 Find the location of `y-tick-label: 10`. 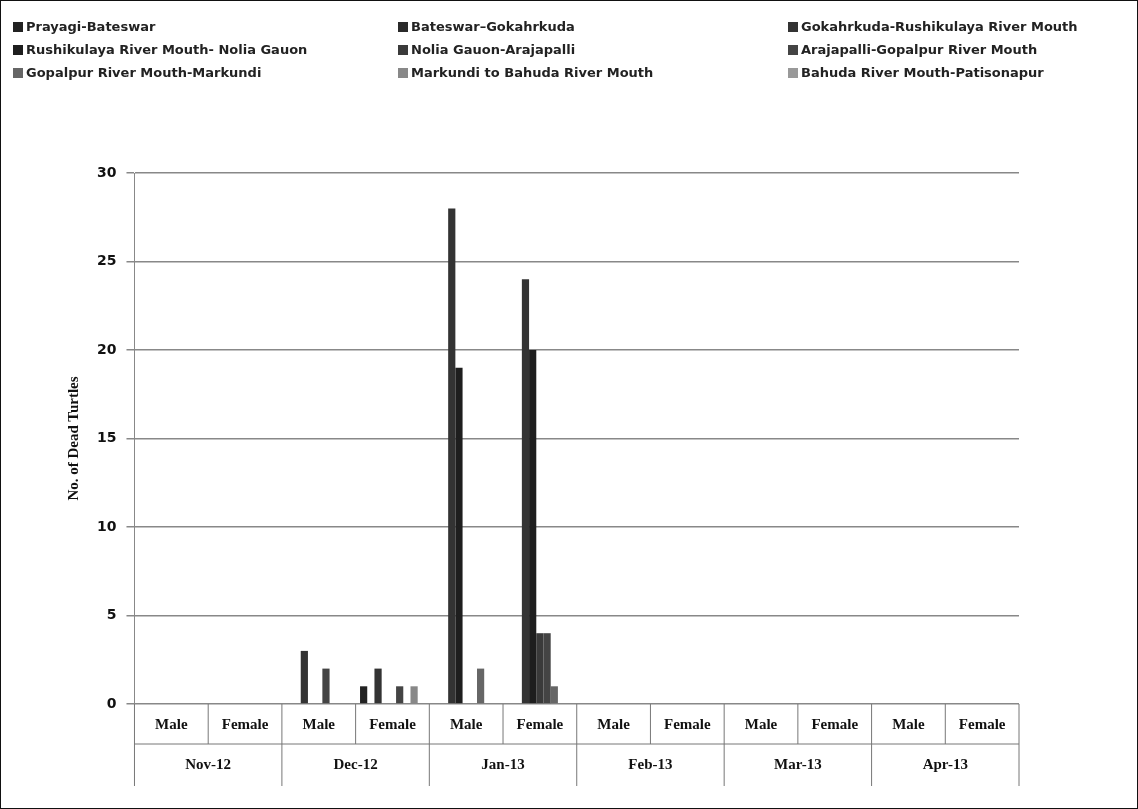

y-tick-label: 10 is located at coordinates (107, 525).